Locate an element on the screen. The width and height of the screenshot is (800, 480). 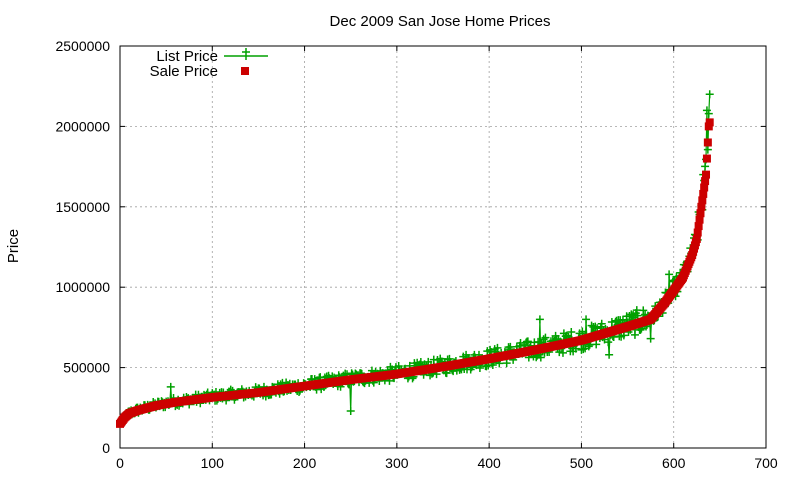
x-tick-label: 500 is located at coordinates (582, 463).